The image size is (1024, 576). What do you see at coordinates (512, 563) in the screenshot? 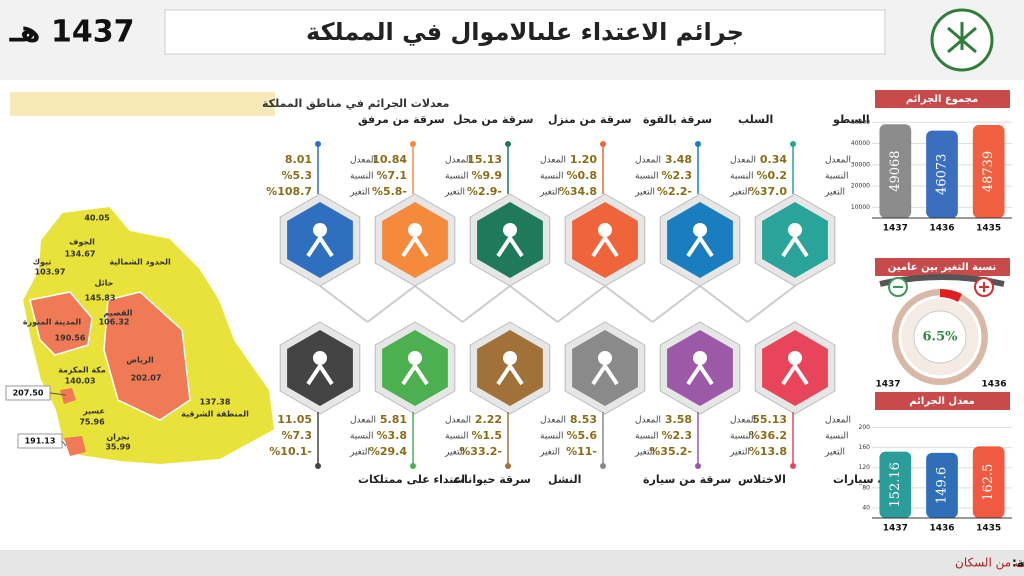
I see `footer-band` at bounding box center [512, 563].